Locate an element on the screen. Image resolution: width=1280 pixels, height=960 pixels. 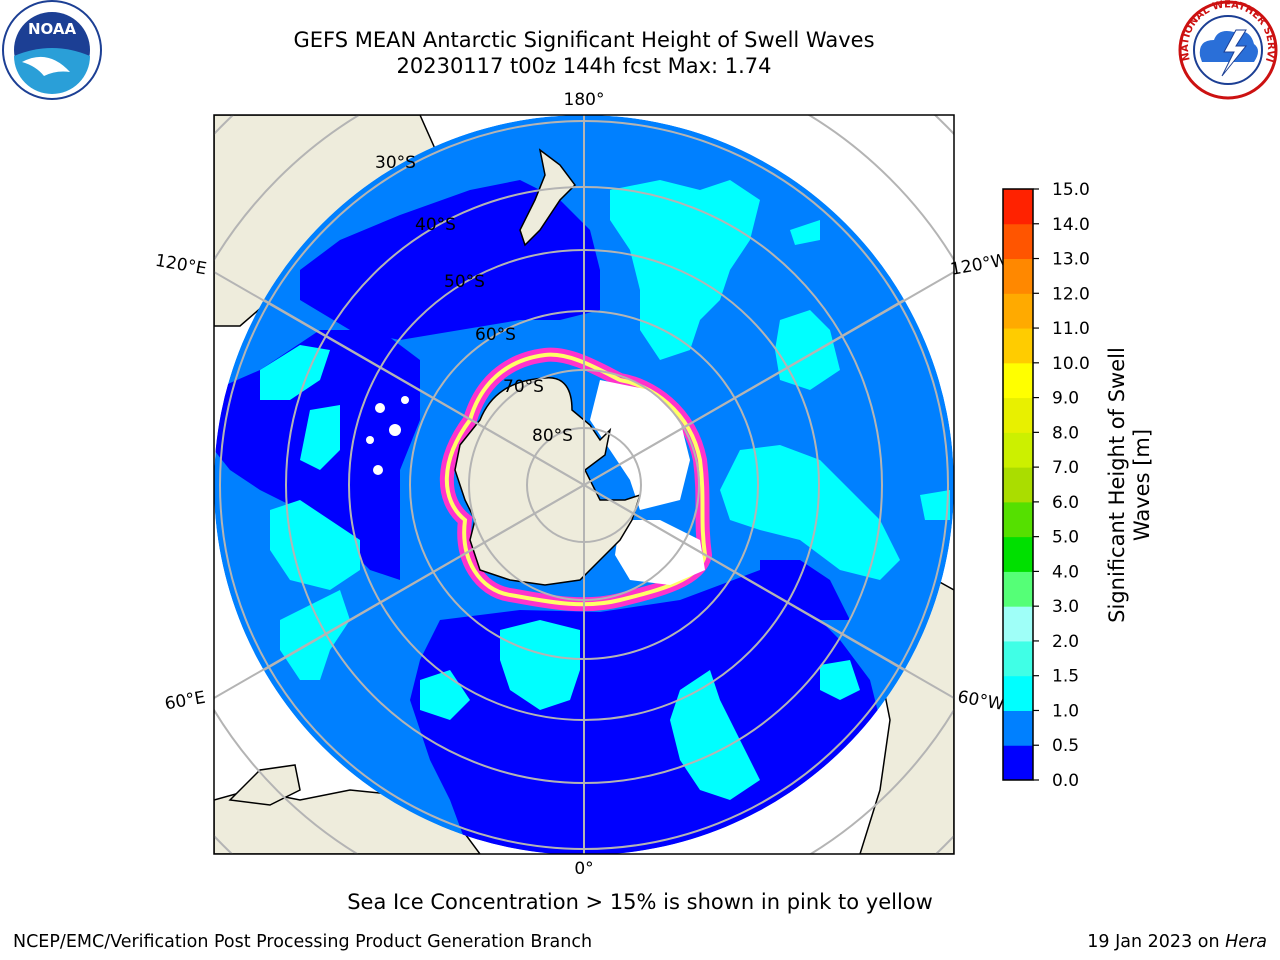
colorbar-tick-label: 14.0 is located at coordinates (1071, 225).